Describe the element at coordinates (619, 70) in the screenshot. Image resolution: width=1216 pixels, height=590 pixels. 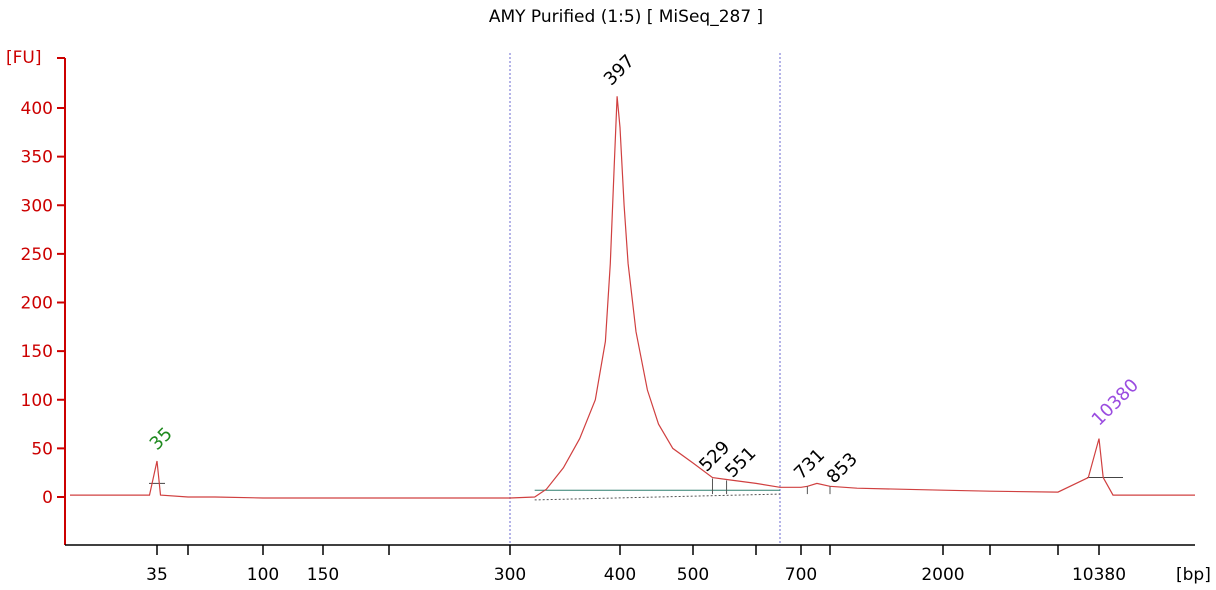
I see `peak-label: 397` at that location.